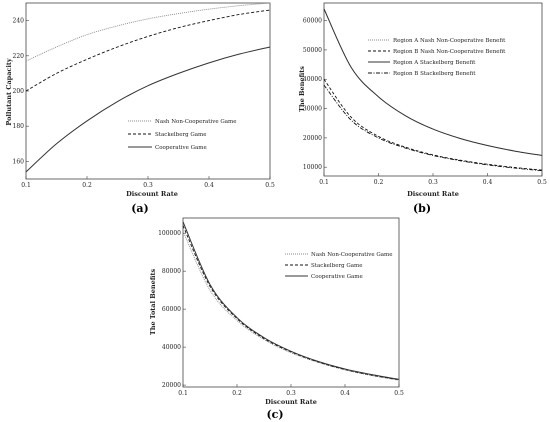  Describe the element at coordinates (19, 161) in the screenshot. I see `y-tick-label: 160` at that location.